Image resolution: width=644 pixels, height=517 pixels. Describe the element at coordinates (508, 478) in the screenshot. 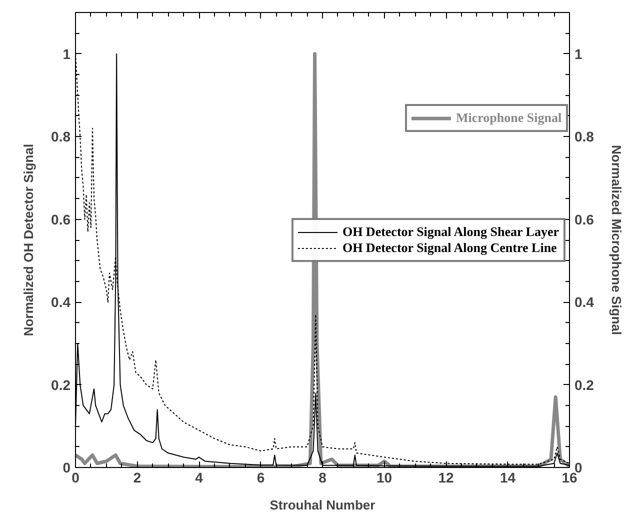

I see `x-tick-label: 14` at that location.